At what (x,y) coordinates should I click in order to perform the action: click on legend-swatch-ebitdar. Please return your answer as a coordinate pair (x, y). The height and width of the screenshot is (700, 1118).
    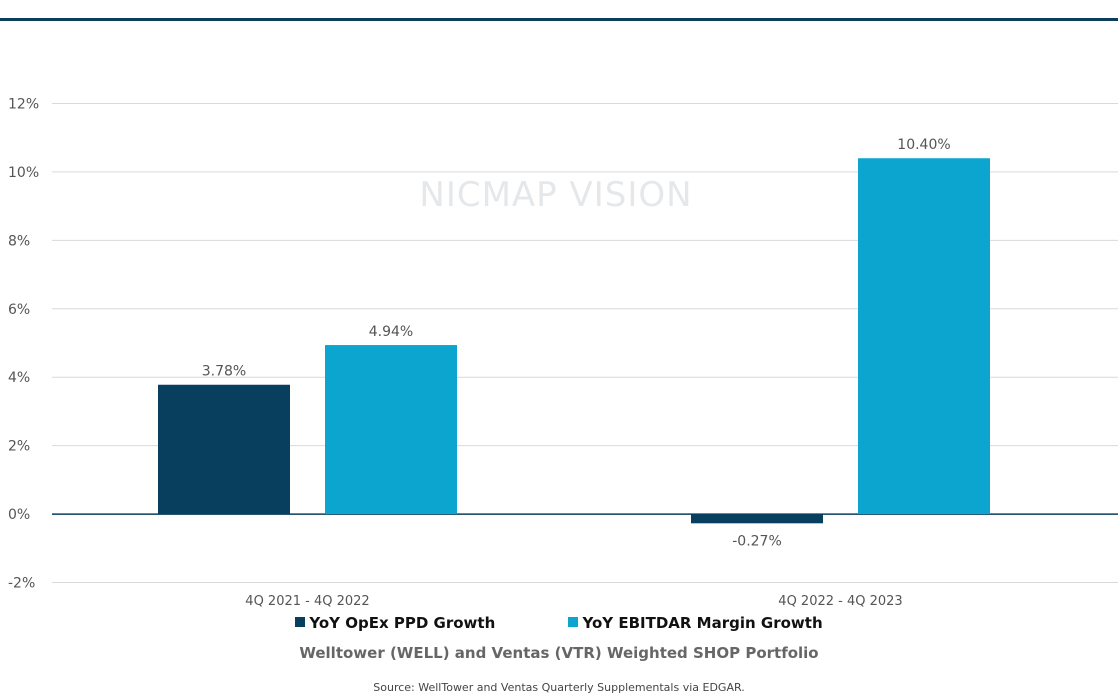
    Looking at the image, I should click on (573, 622).